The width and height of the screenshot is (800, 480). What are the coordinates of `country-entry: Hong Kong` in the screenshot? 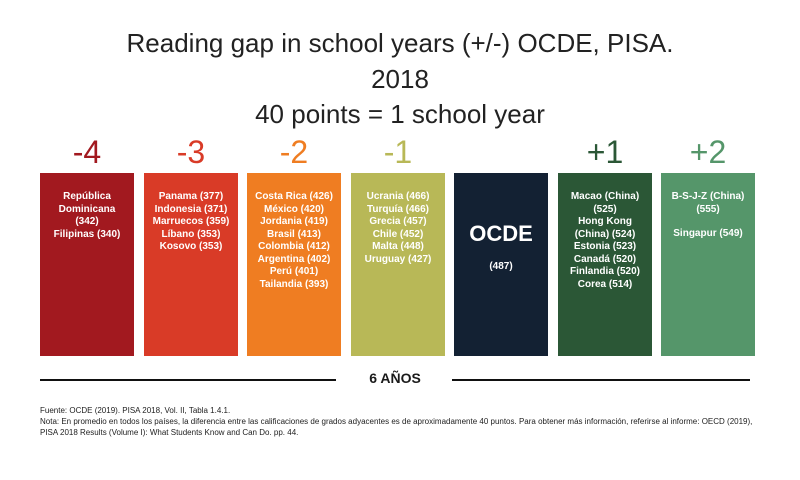 It's located at (605, 221).